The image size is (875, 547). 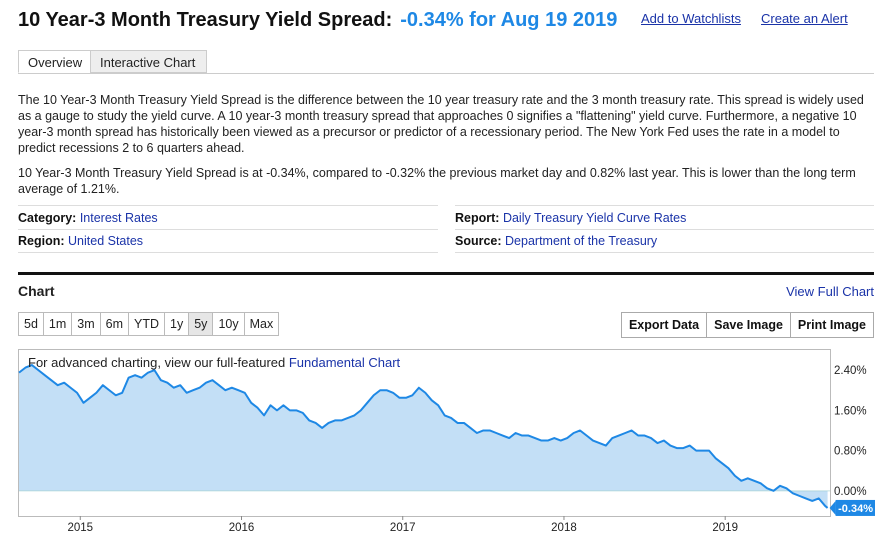 I want to click on report-link: Daily Treasury Yield Curve Rates, so click(x=594, y=218).